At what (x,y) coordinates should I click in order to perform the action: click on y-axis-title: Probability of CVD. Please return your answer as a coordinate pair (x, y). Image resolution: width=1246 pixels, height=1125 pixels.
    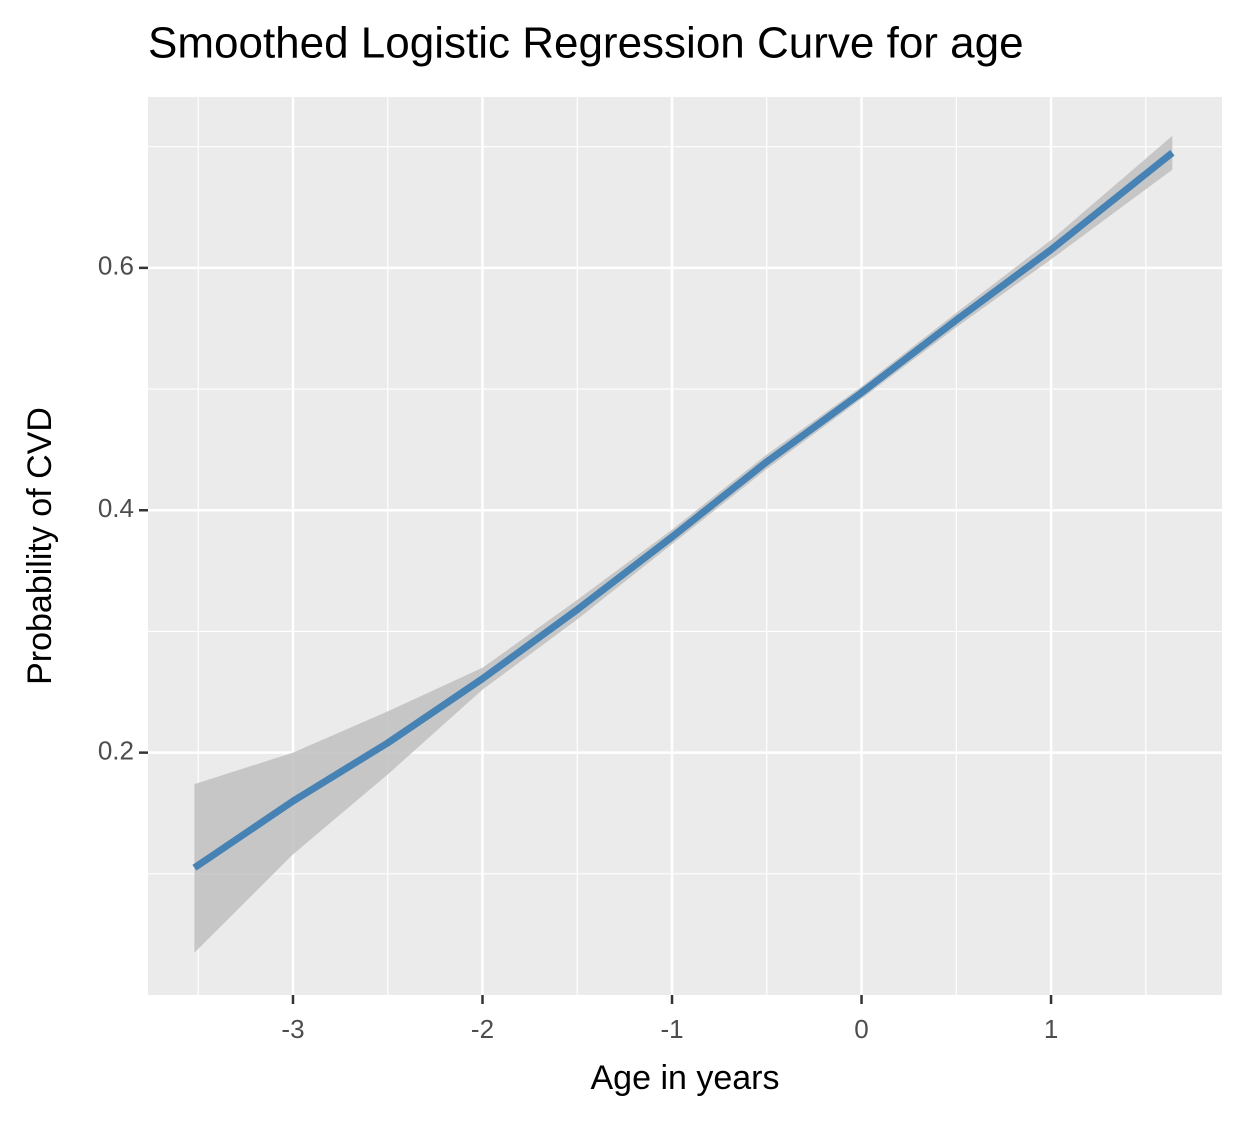
    Looking at the image, I should click on (40, 546).